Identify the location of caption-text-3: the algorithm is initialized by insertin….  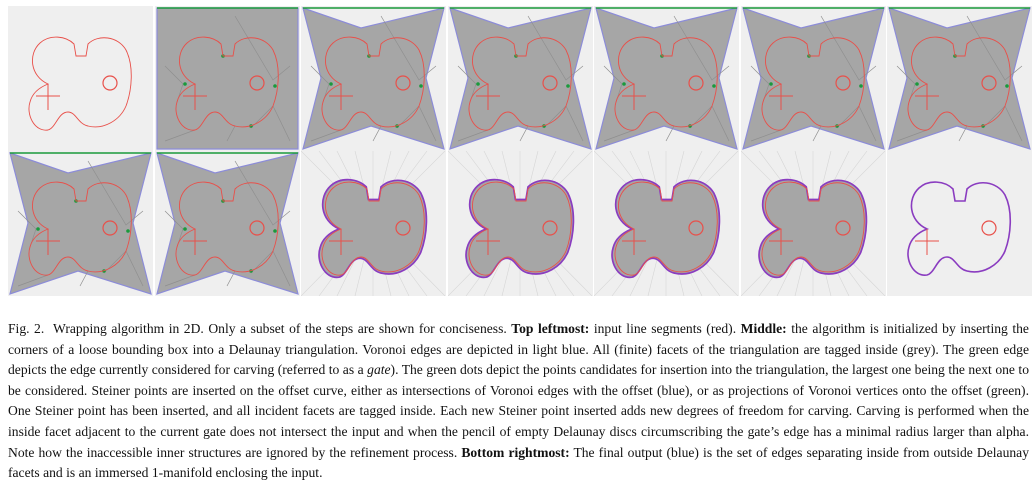
(518, 349).